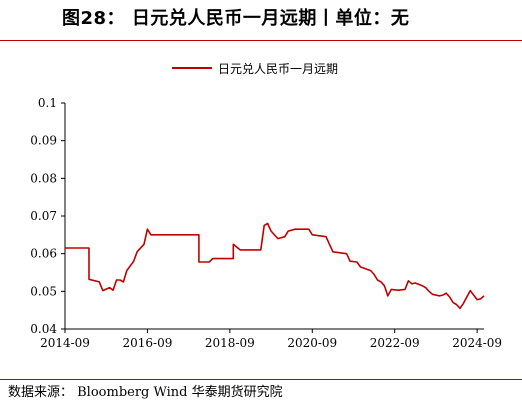  Describe the element at coordinates (43, 141) in the screenshot. I see `y-tick-label: 0.09` at that location.